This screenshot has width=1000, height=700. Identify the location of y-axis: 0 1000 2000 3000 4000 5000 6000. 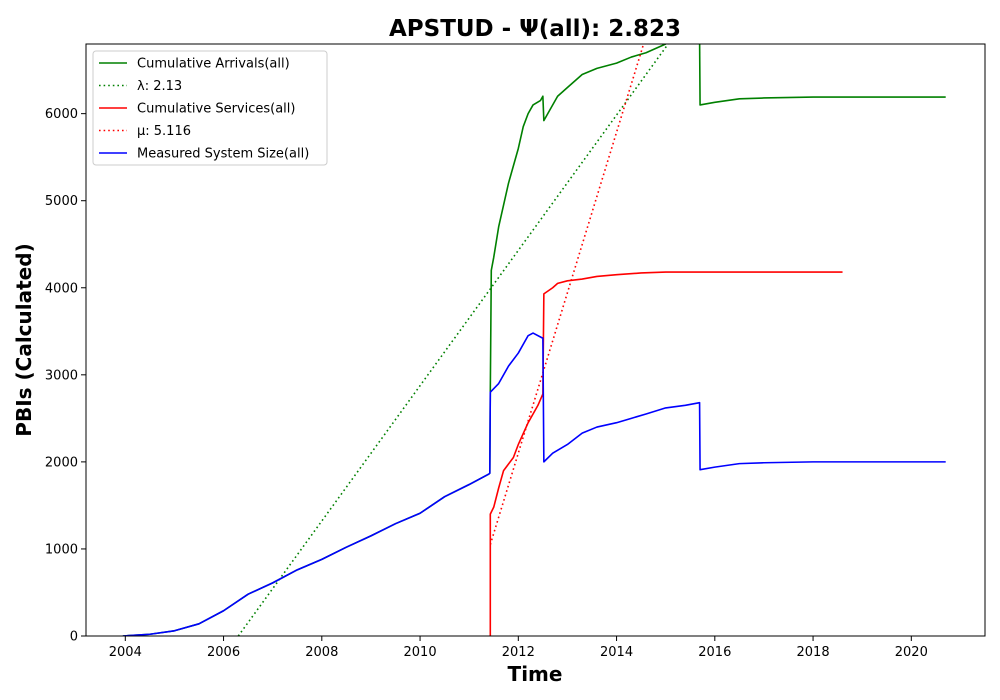
(65, 376).